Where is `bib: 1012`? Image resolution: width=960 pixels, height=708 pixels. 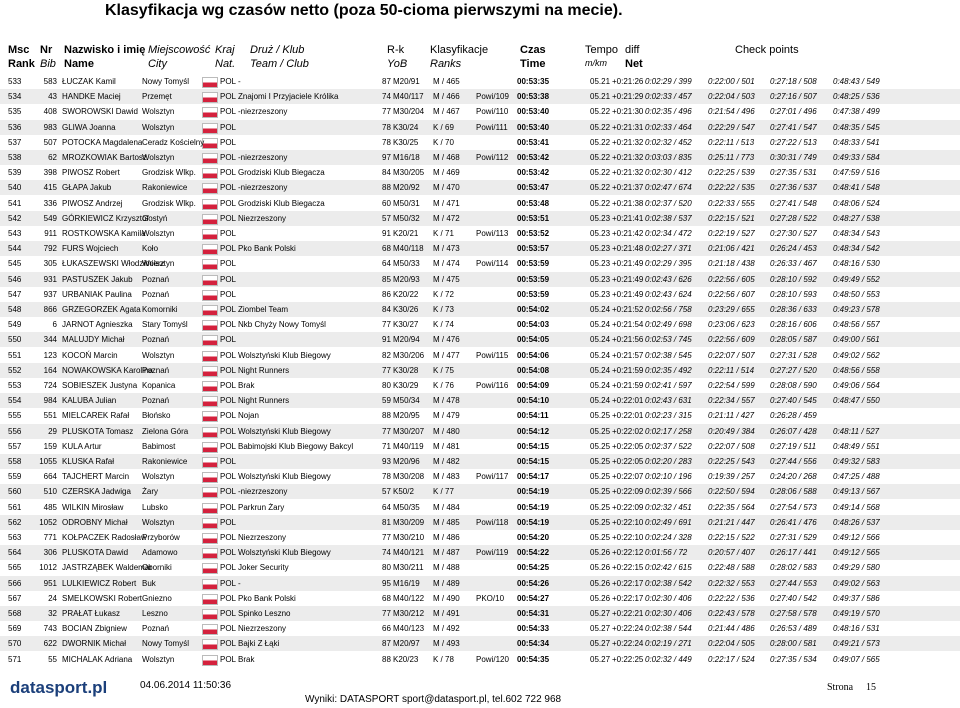
bib: 1012 is located at coordinates (48, 568).